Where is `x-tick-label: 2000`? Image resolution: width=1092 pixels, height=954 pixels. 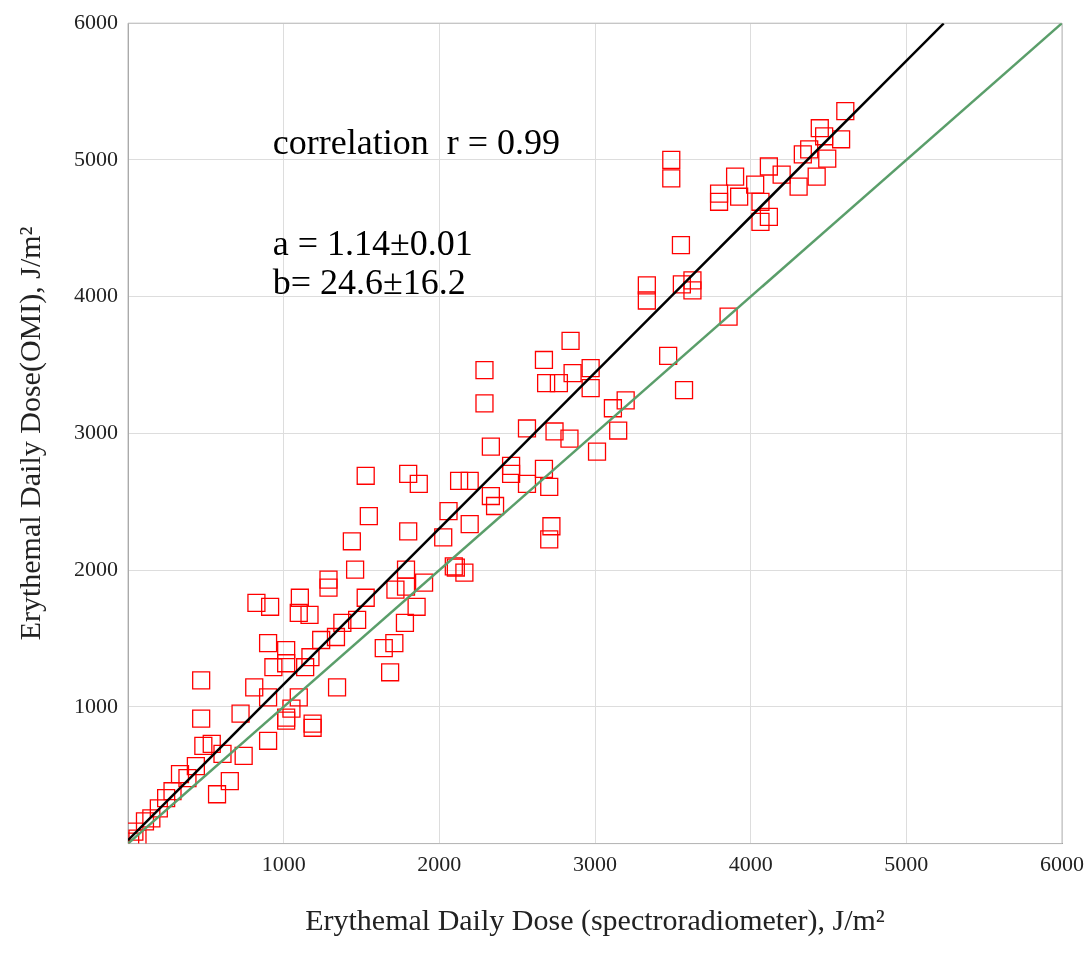
x-tick-label: 2000 is located at coordinates (439, 863).